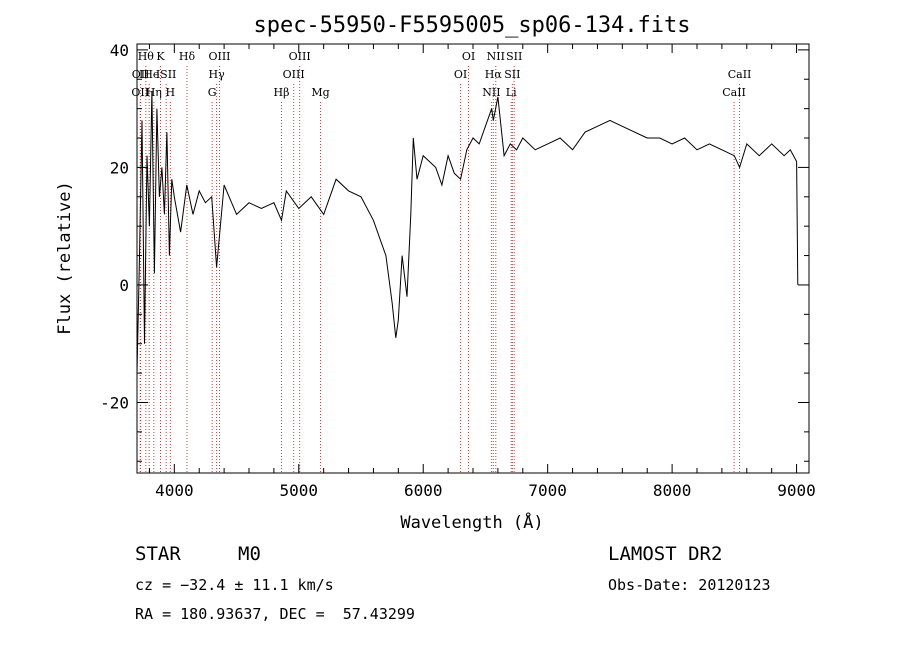  What do you see at coordinates (171, 92) in the screenshot?
I see `spectral-line-label: H` at bounding box center [171, 92].